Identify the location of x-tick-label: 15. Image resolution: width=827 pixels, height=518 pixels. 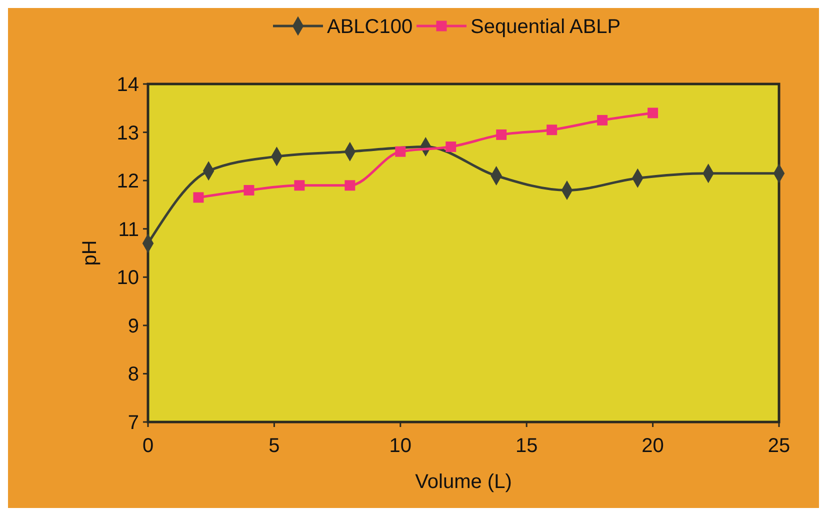
(526, 446).